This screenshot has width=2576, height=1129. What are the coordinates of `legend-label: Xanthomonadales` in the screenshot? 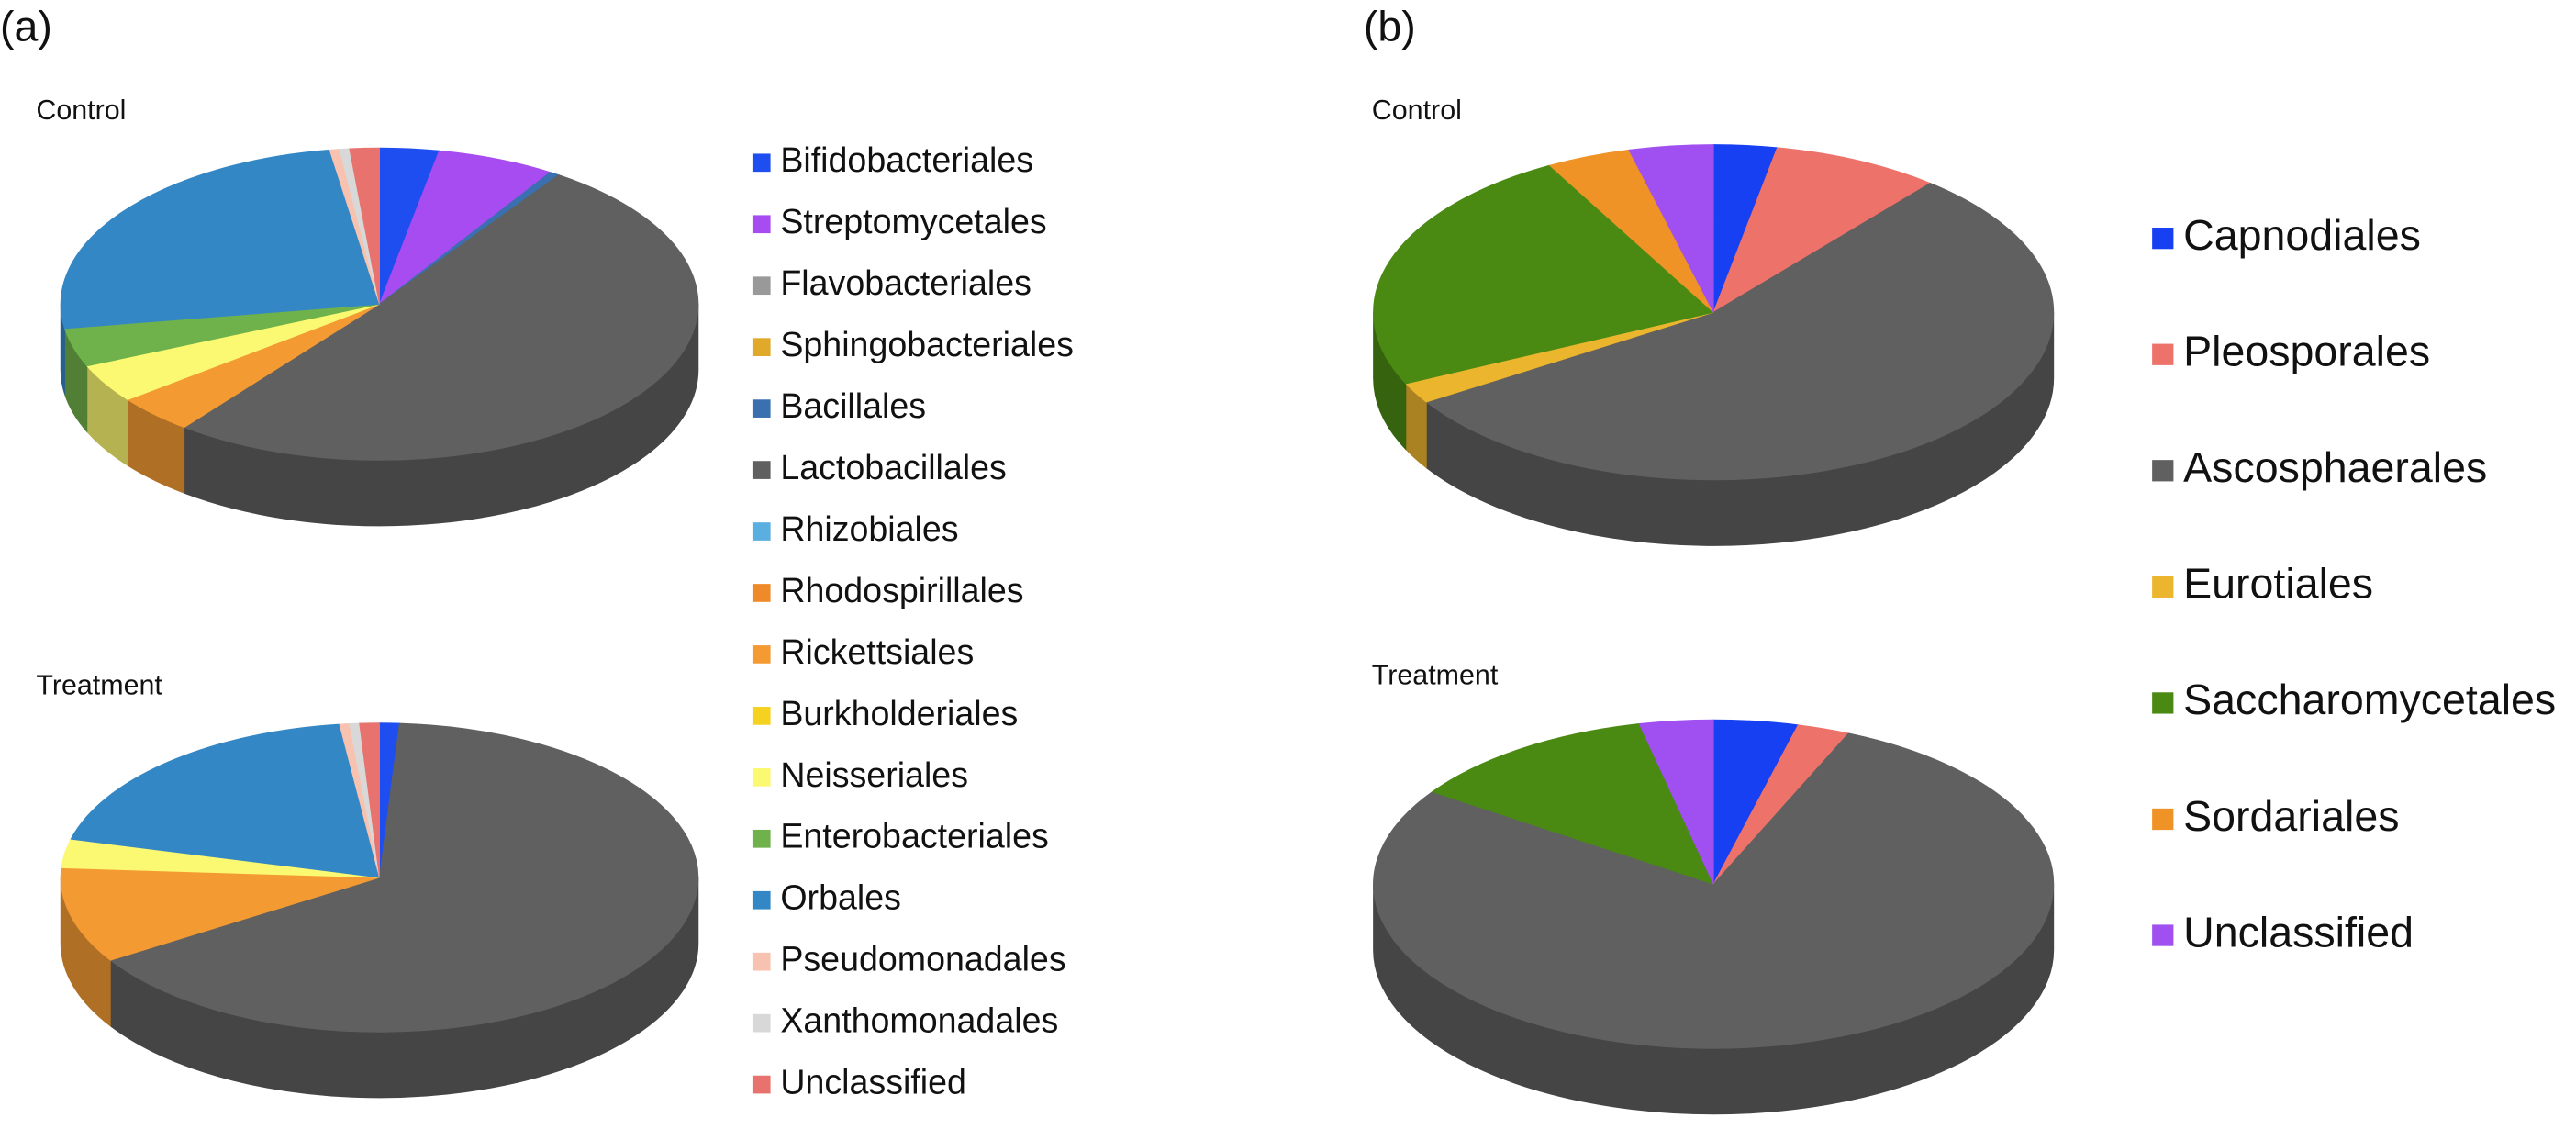 It's located at (919, 1020).